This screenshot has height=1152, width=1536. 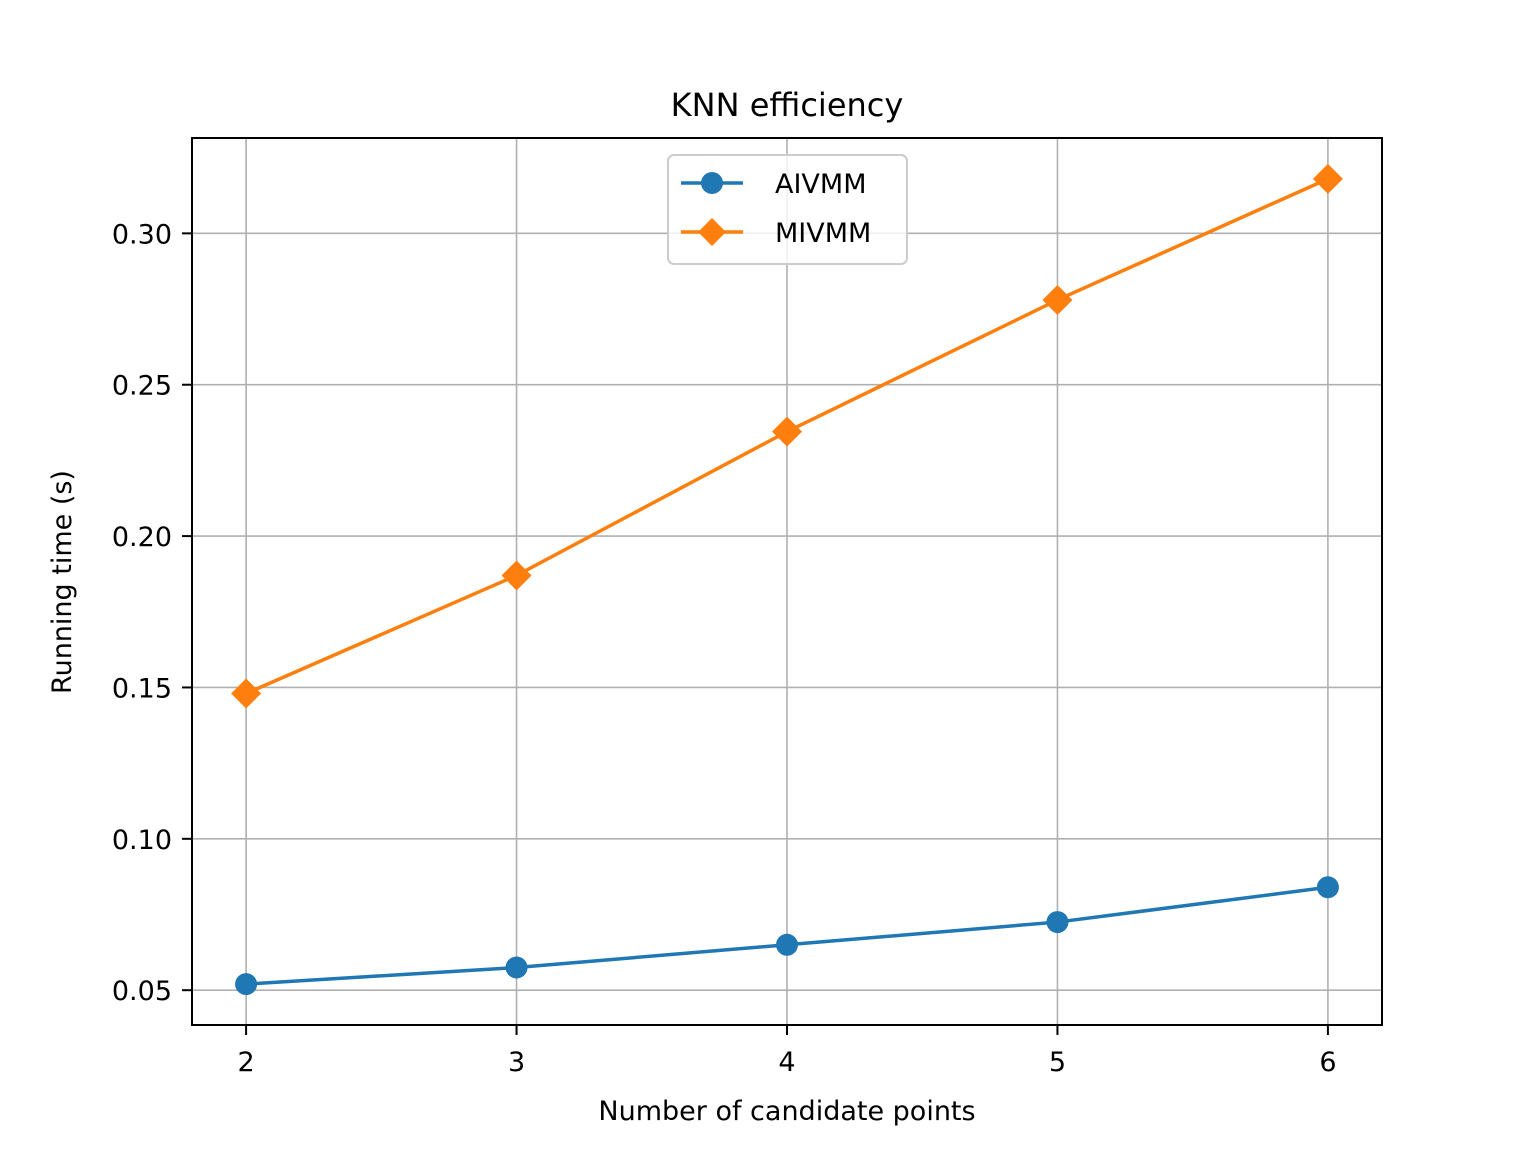 I want to click on x-tick-label: 3, so click(x=516, y=1062).